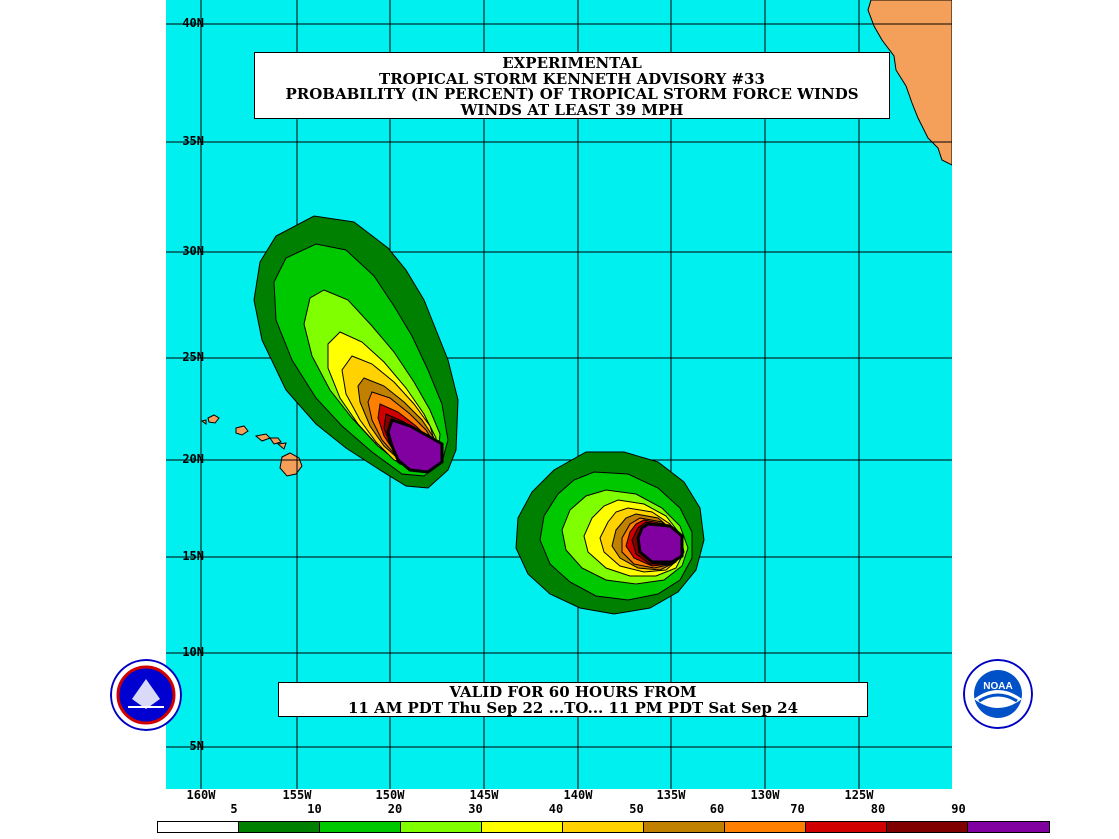 Image resolution: width=1119 pixels, height=839 pixels. What do you see at coordinates (765, 795) in the screenshot?
I see `lon-label: 130W` at bounding box center [765, 795].